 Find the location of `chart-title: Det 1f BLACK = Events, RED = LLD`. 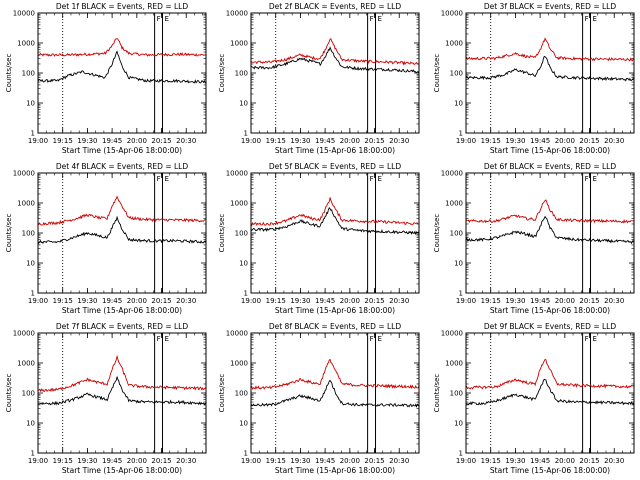

chart-title: Det 1f BLACK = Events, RED = LLD is located at coordinates (122, 6).